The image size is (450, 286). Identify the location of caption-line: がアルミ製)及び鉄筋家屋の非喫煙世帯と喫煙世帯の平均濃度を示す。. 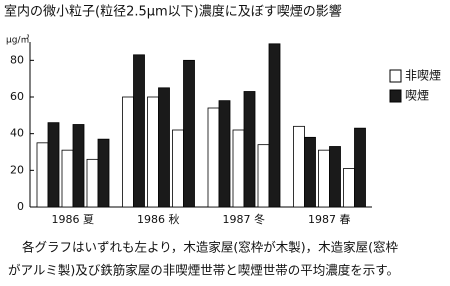
(203, 270).